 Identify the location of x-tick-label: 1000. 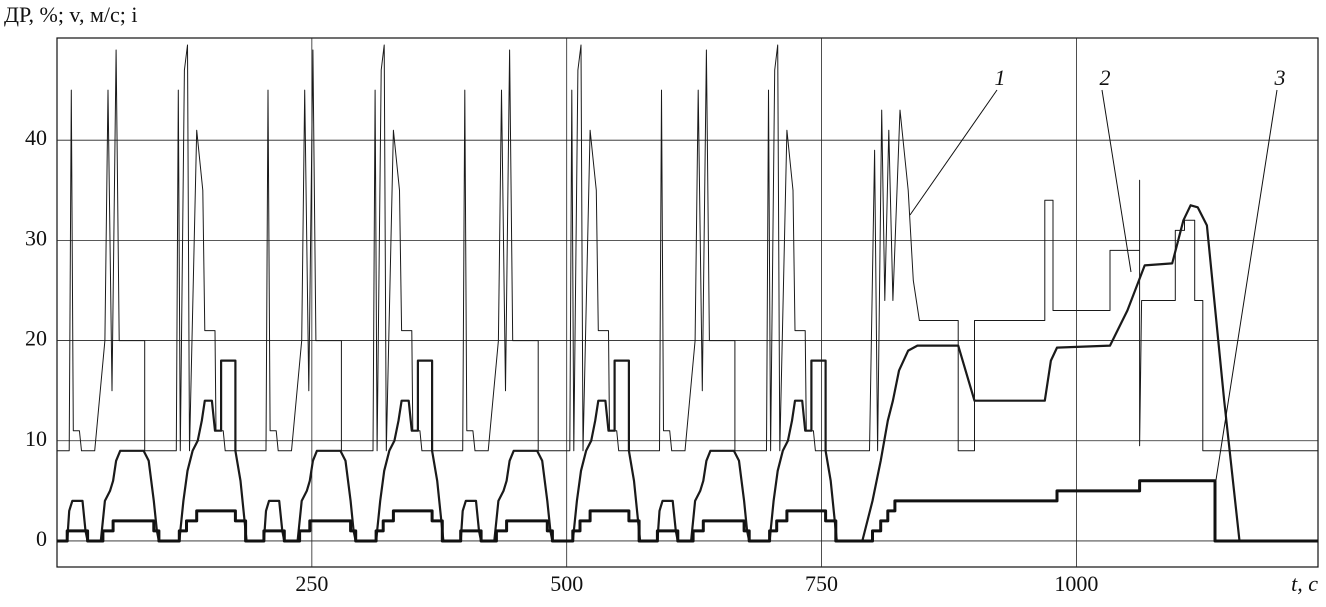
(1076, 583).